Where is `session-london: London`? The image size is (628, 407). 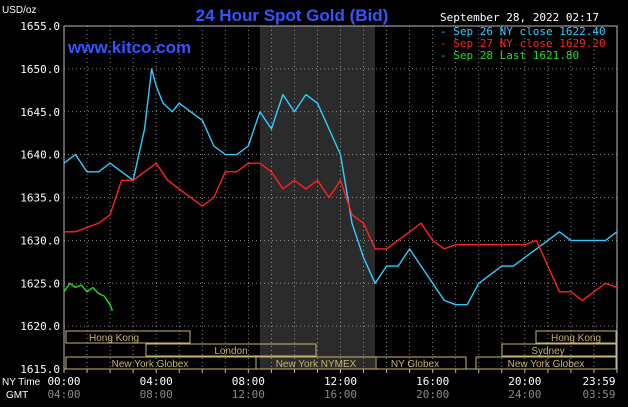
session-london: London is located at coordinates (230, 351).